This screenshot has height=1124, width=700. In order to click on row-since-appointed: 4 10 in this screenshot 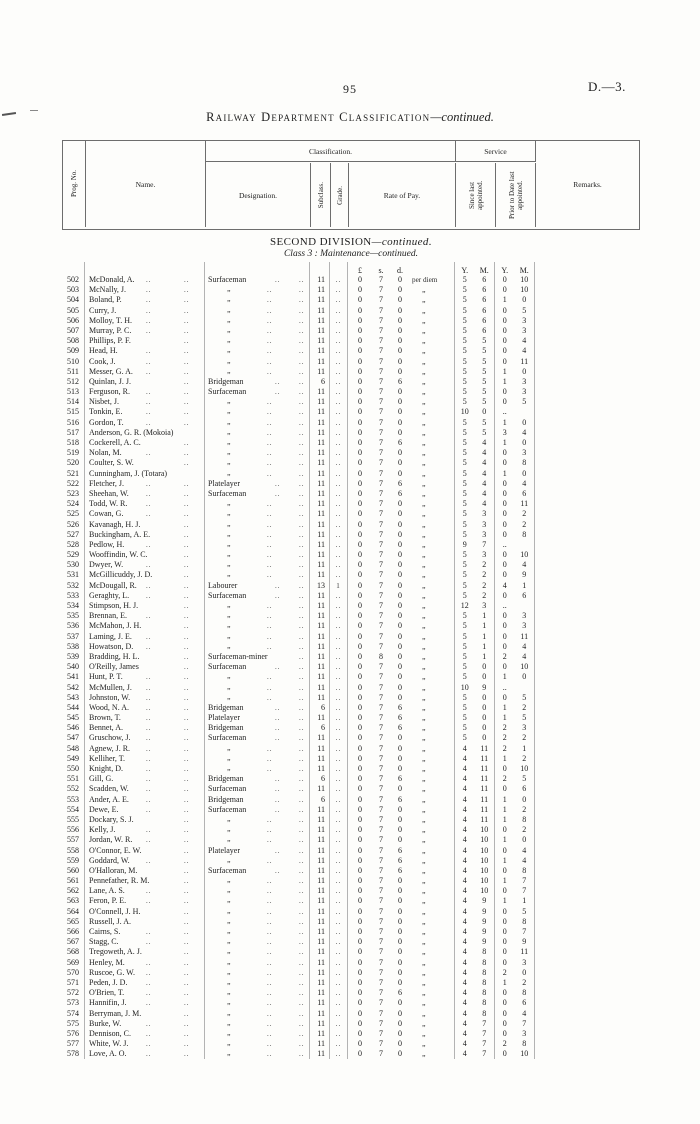, I will do `click(475, 850)`.